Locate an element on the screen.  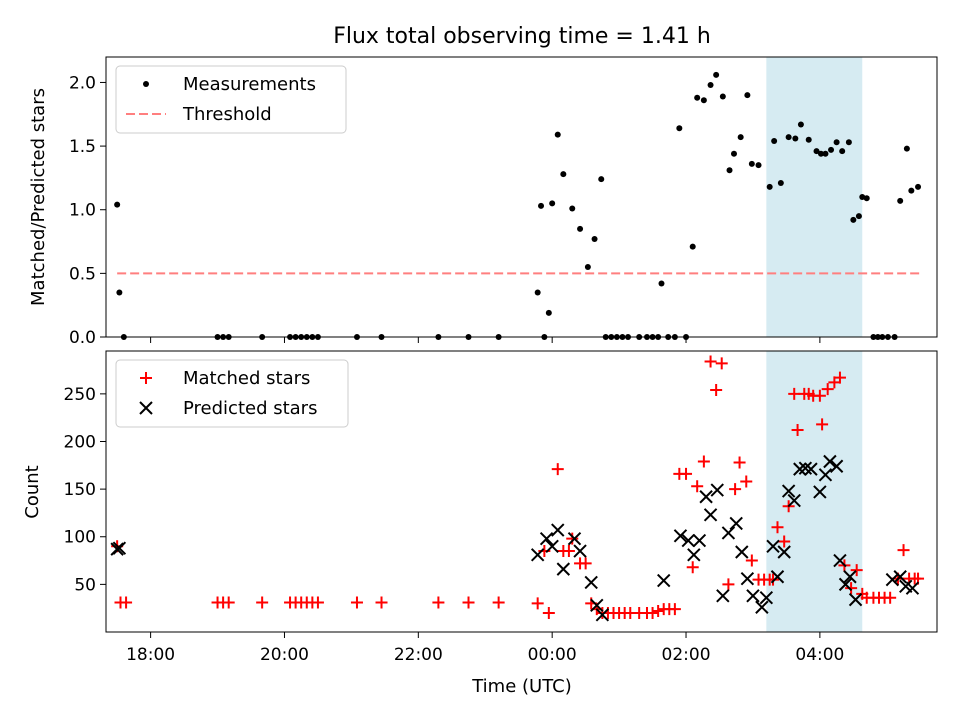
x-axis-label: Time (UTC) is located at coordinates (521, 686).